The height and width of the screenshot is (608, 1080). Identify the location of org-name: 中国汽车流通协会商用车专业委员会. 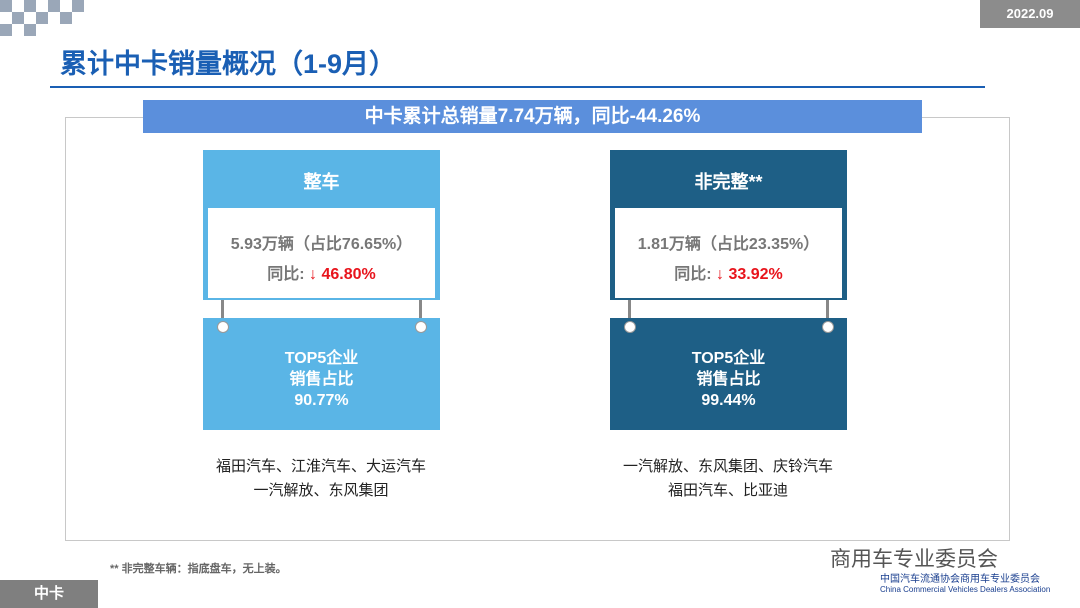
(960, 579).